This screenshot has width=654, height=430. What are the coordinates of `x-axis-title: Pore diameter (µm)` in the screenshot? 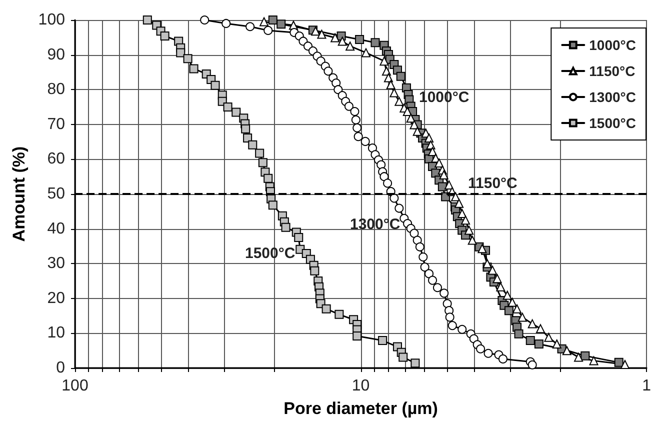 It's located at (361, 408).